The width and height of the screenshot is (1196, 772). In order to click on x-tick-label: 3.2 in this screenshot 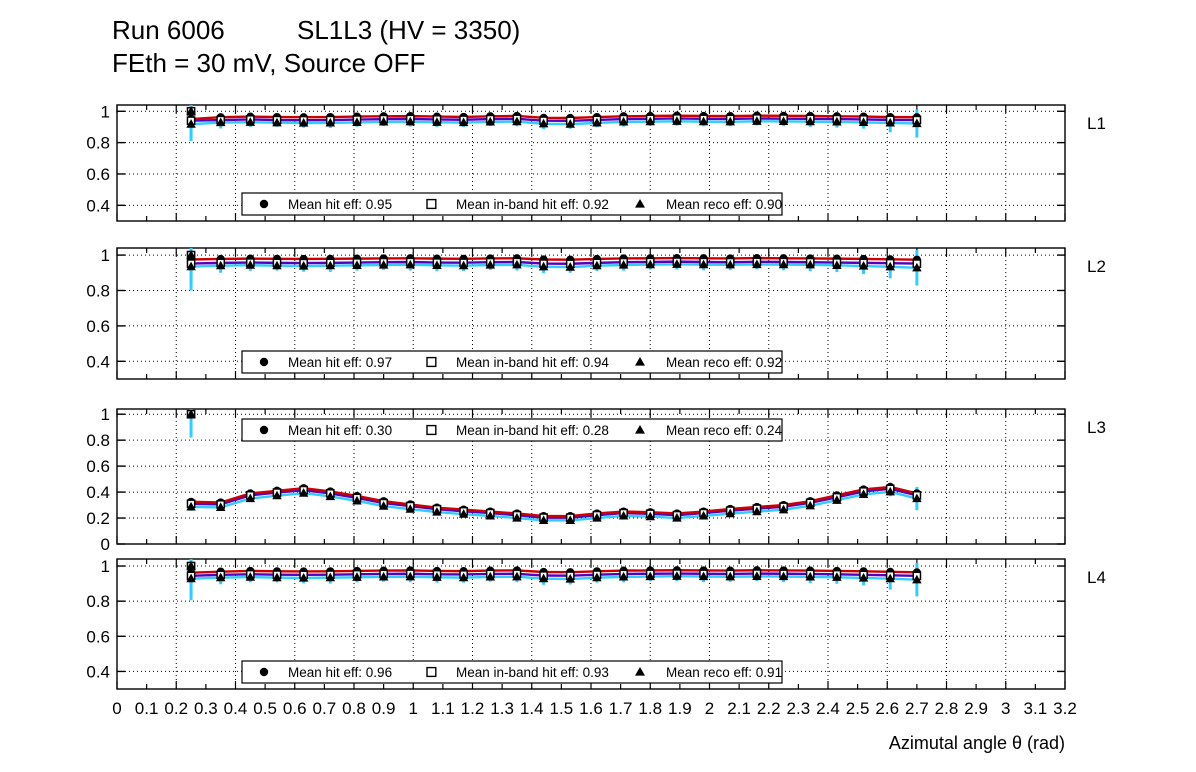, I will do `click(1065, 708)`.